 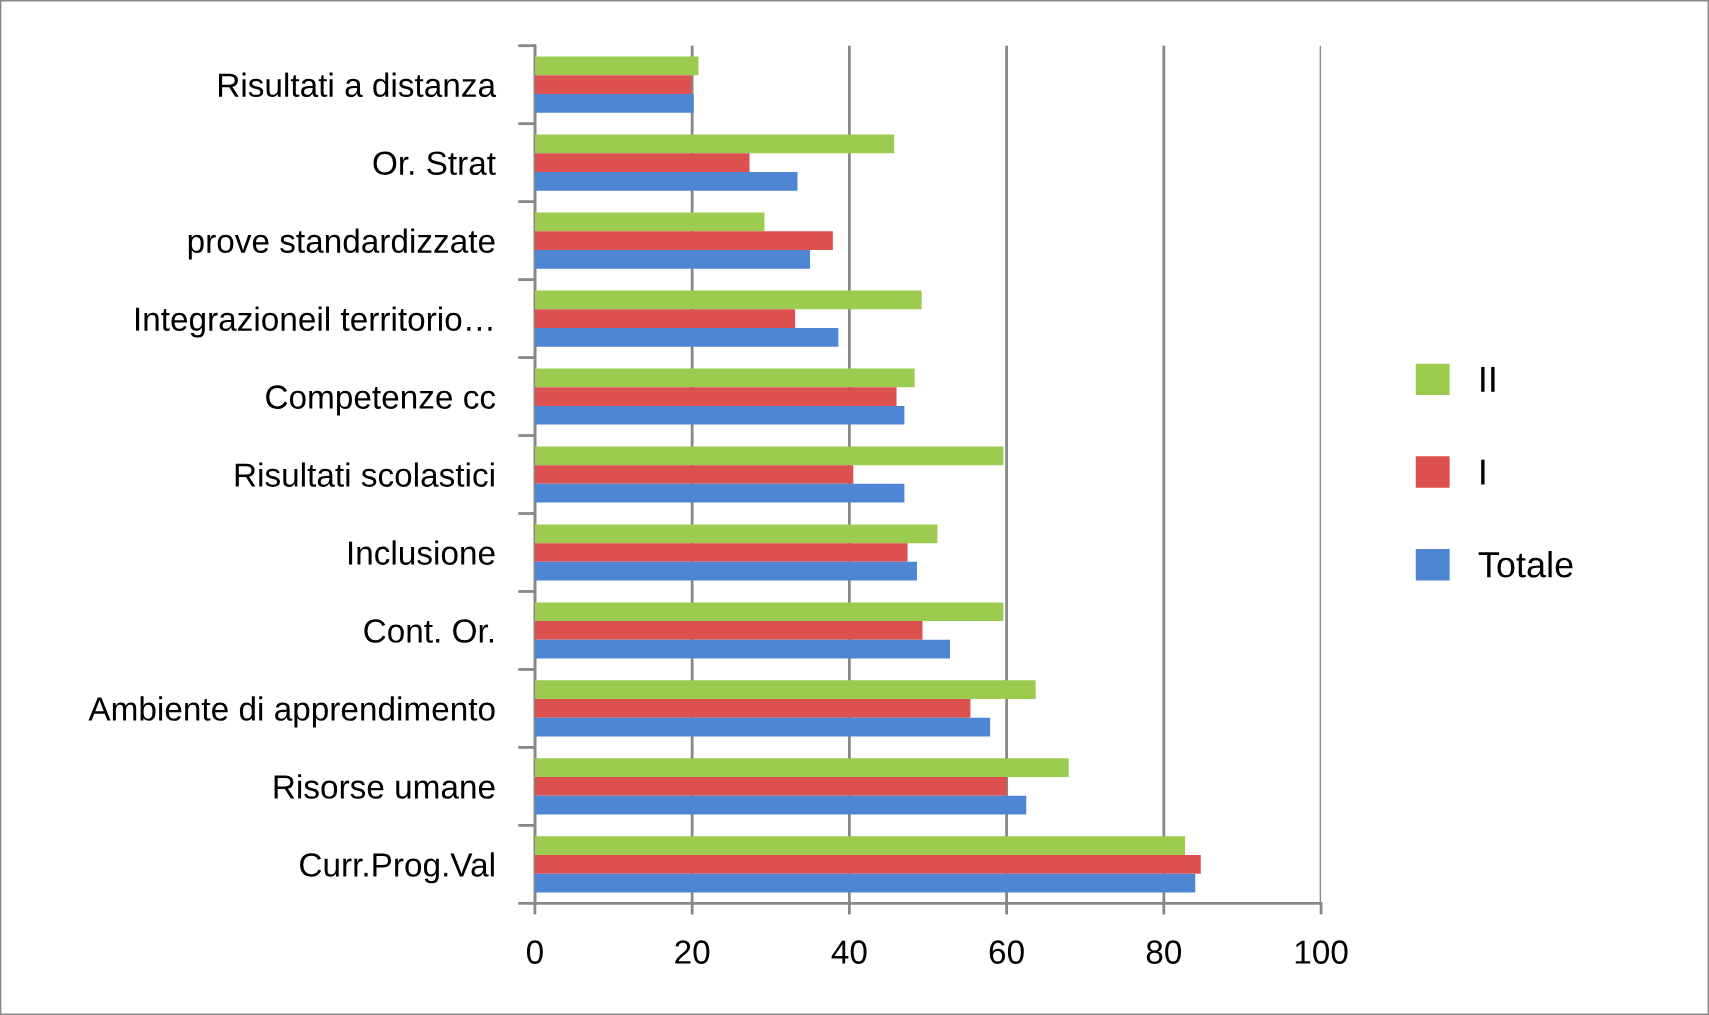 What do you see at coordinates (381, 400) in the screenshot?
I see `y-tick-label: Competenze cc` at bounding box center [381, 400].